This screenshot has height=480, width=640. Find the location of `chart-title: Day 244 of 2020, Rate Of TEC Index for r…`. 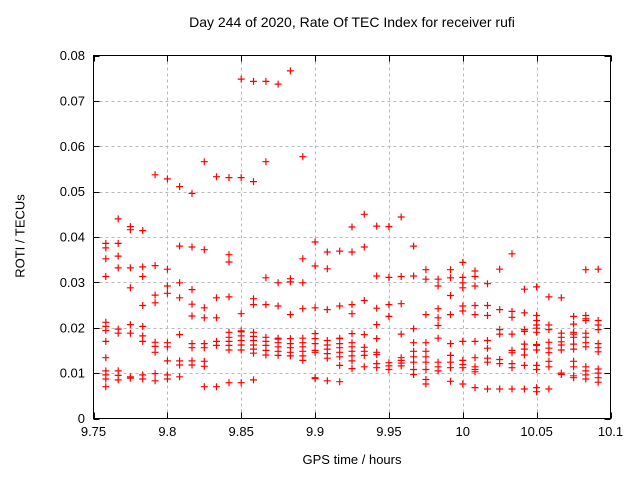

chart-title: Day 244 of 2020, Rate Of TEC Index for r… is located at coordinates (352, 22).